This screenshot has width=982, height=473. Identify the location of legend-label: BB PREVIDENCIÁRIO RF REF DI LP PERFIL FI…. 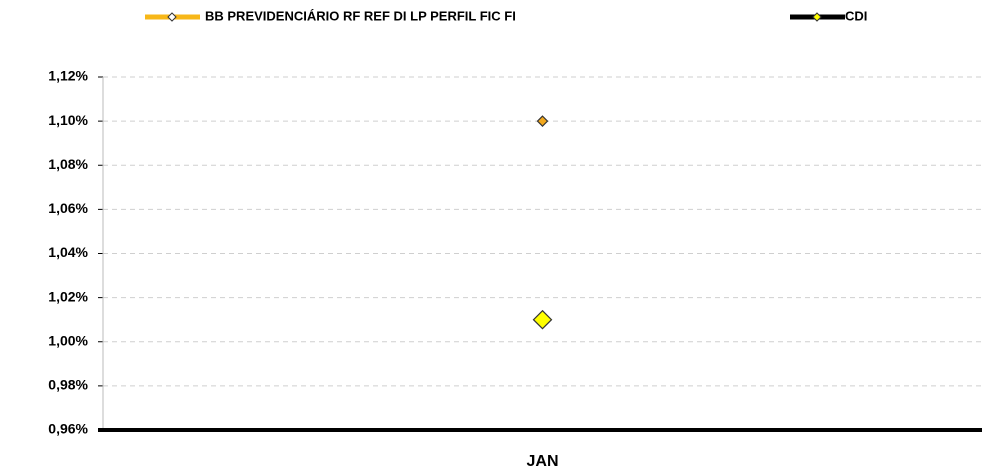
(360, 15).